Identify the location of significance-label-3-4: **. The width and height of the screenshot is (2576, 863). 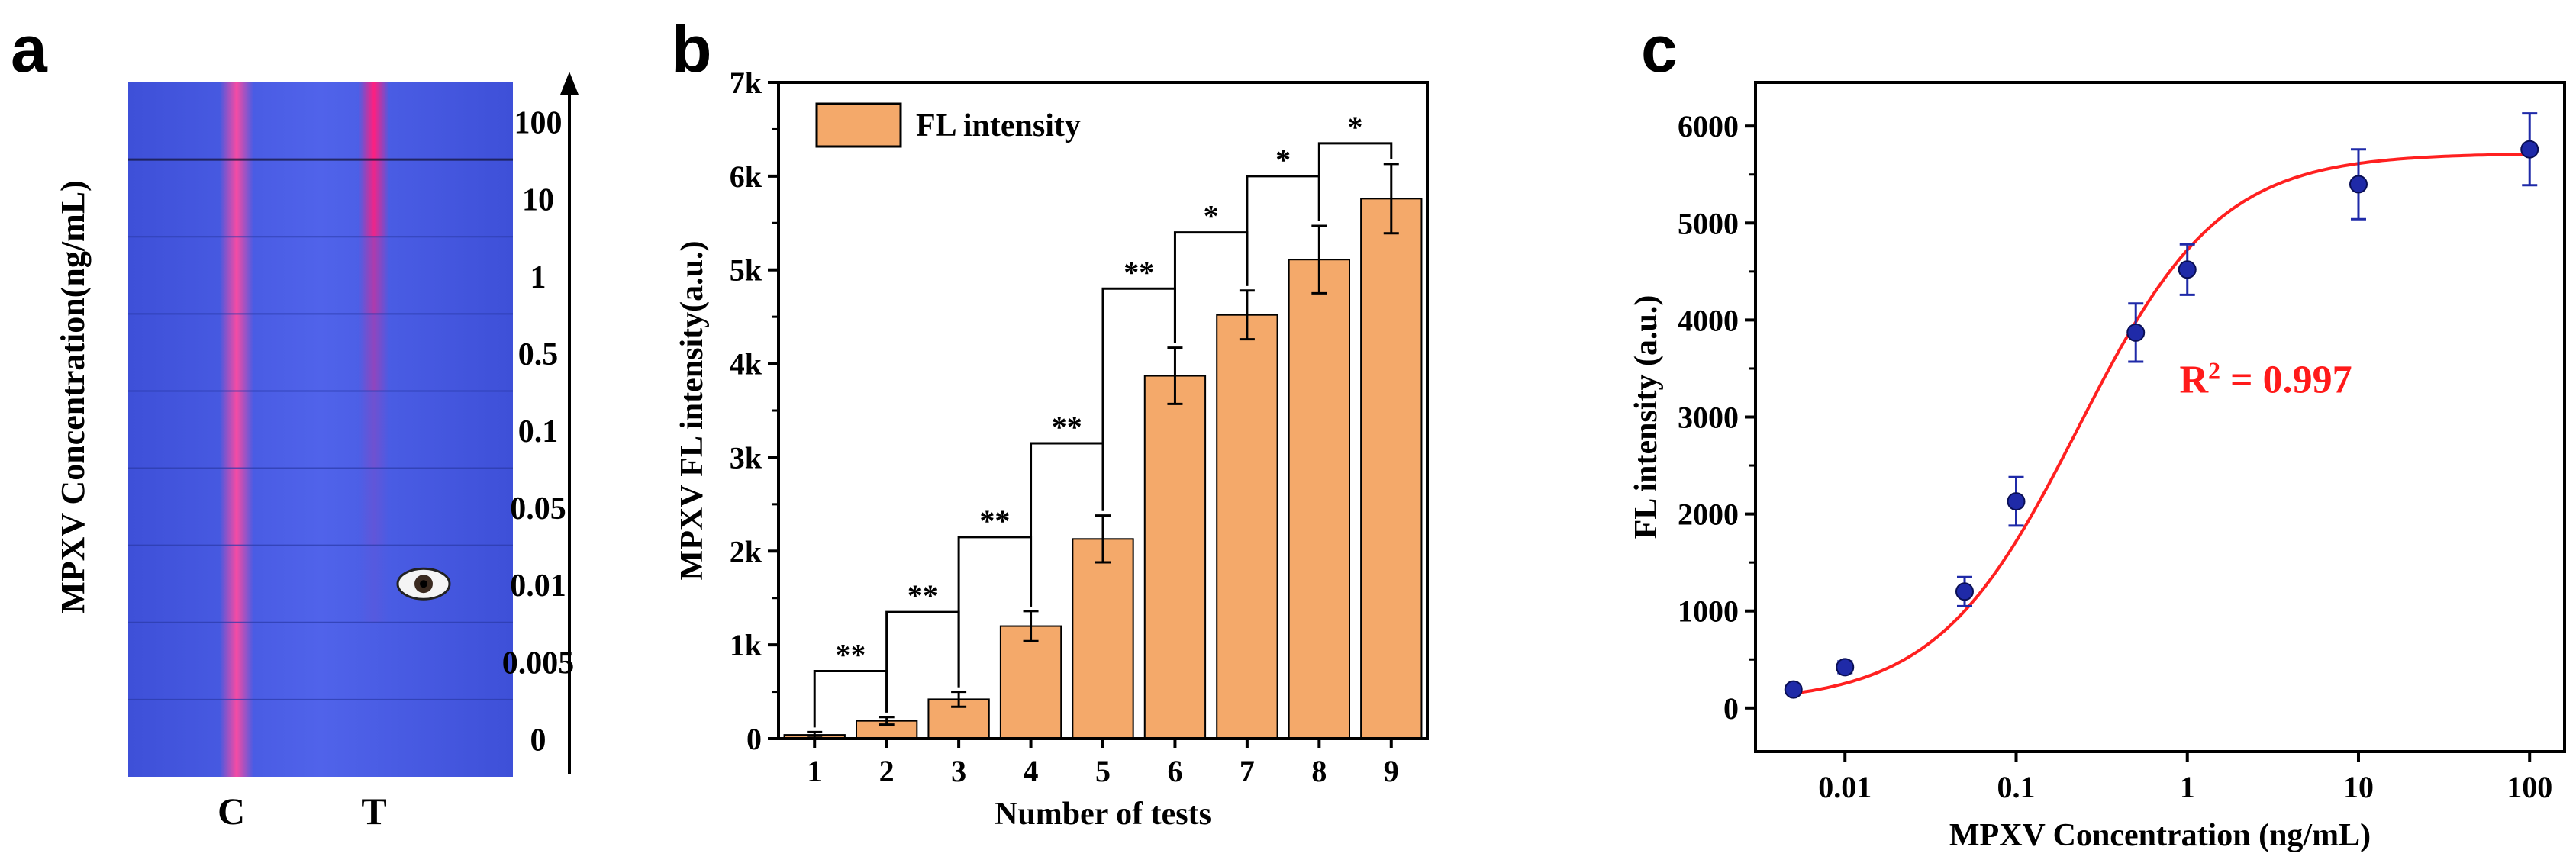
(994, 521).